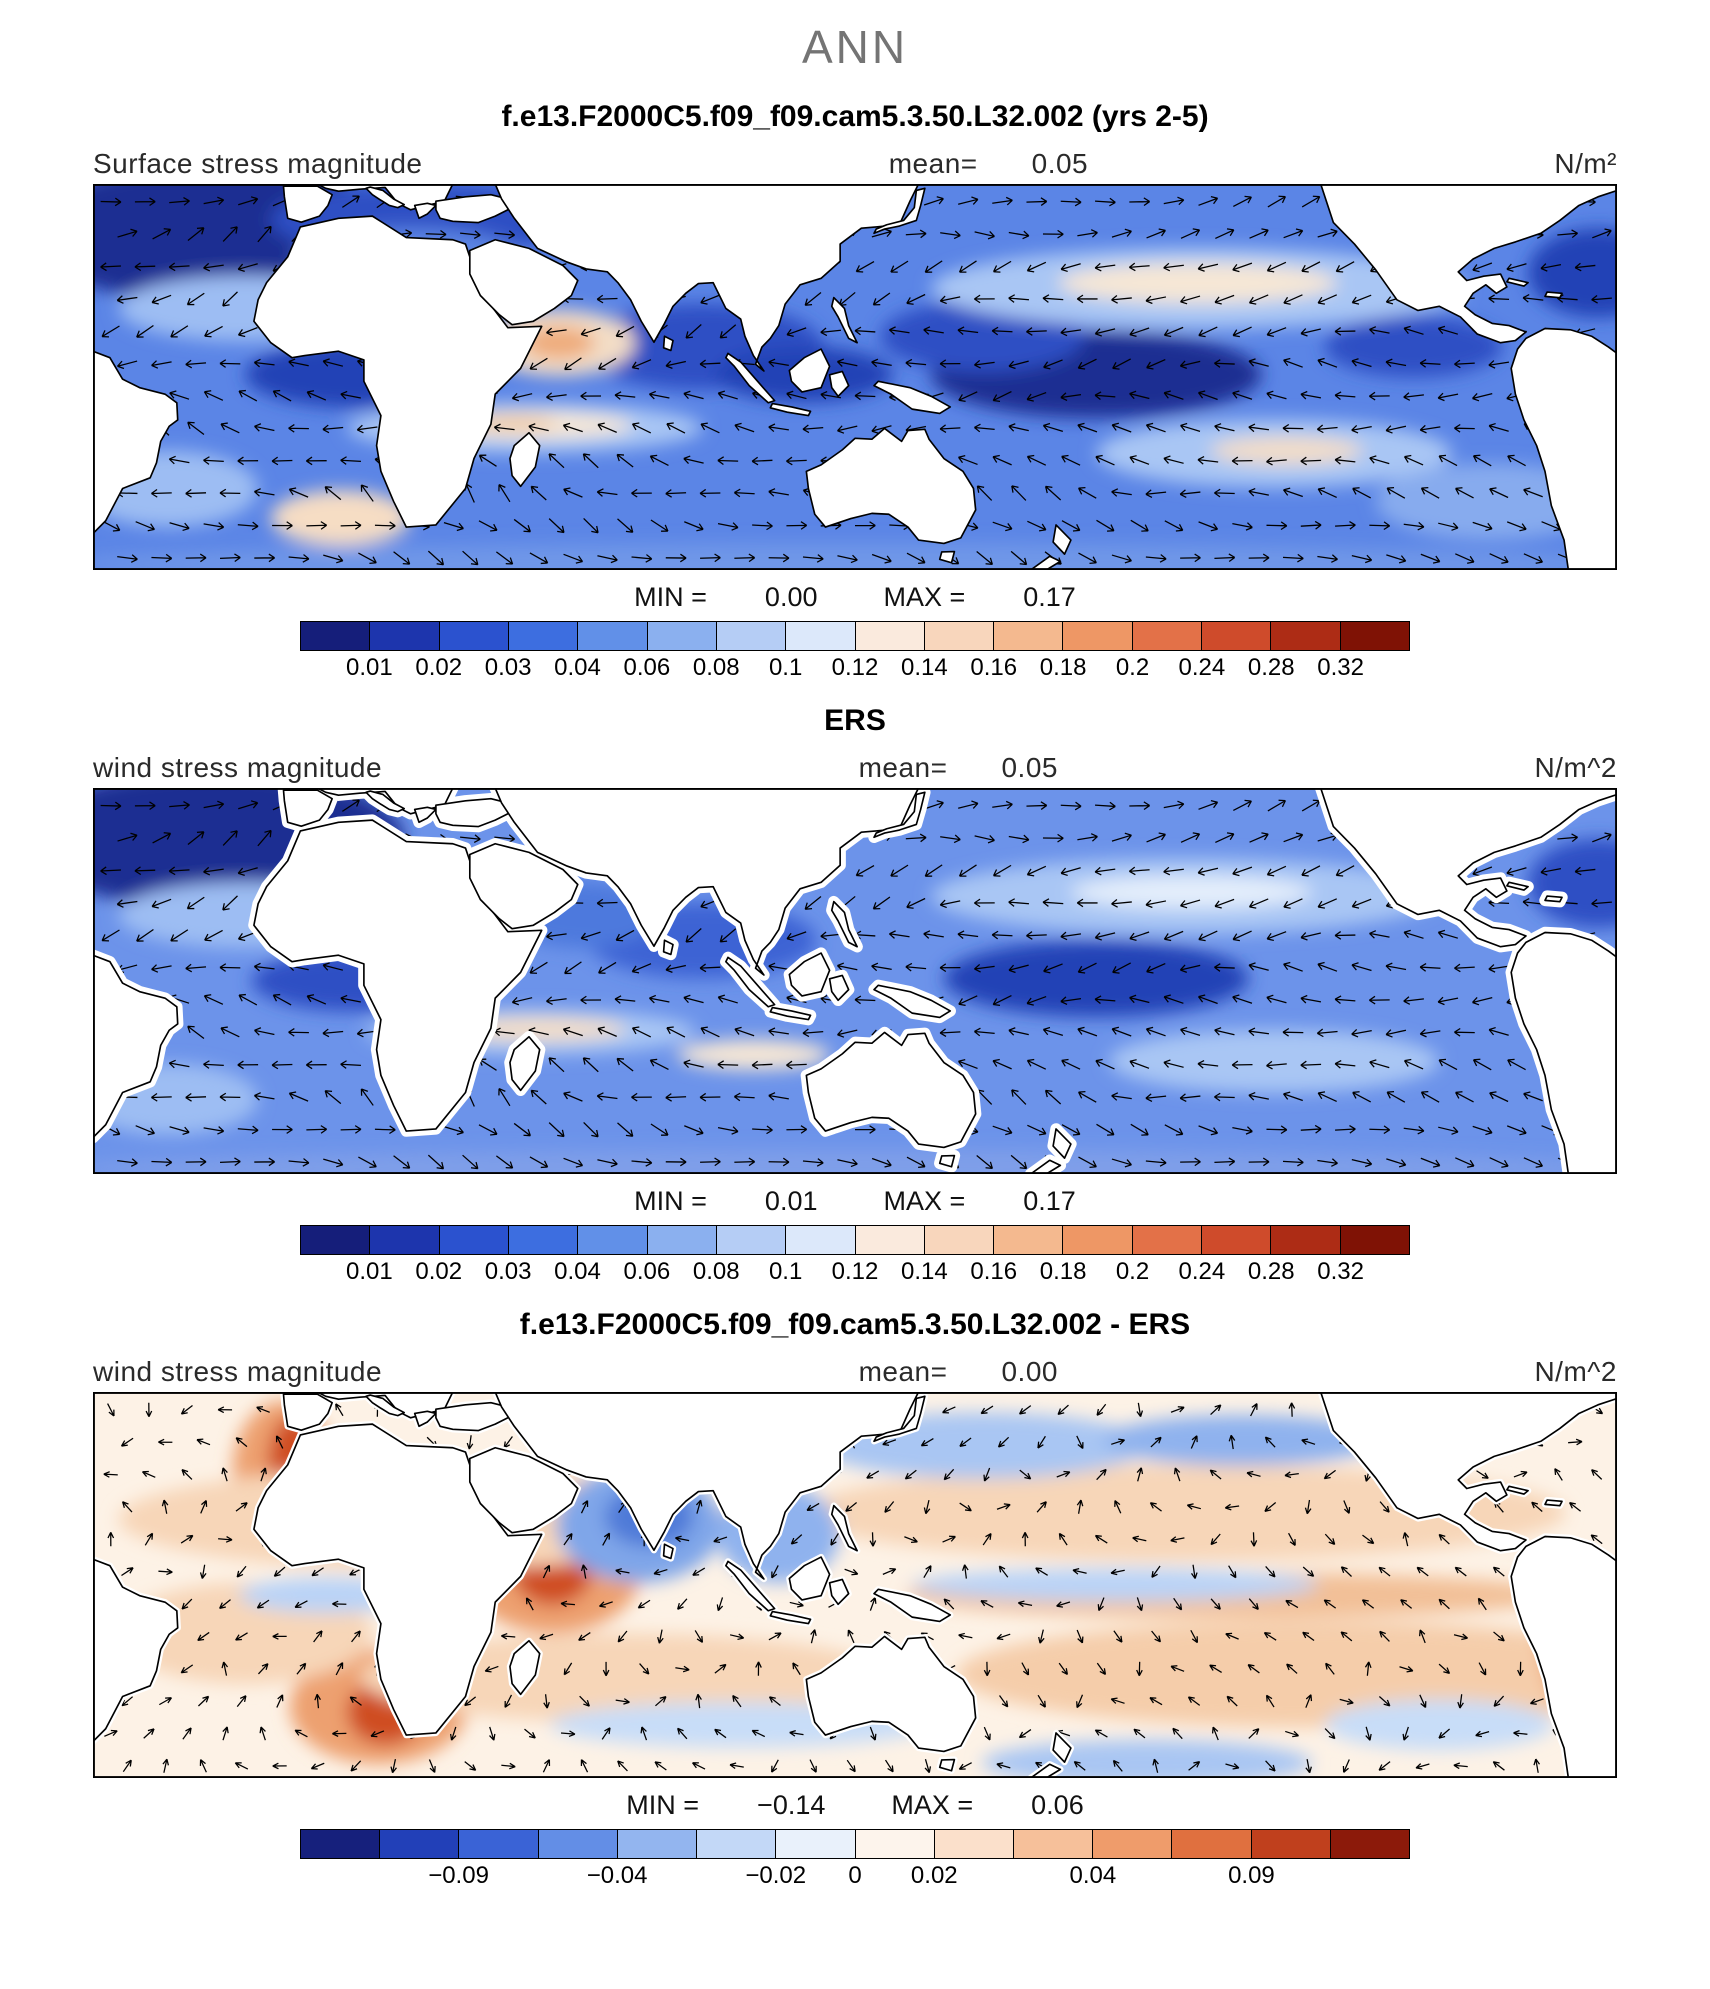 The height and width of the screenshot is (1989, 1710). What do you see at coordinates (258, 163) in the screenshot?
I see `field-label: Surface stress magnitude` at bounding box center [258, 163].